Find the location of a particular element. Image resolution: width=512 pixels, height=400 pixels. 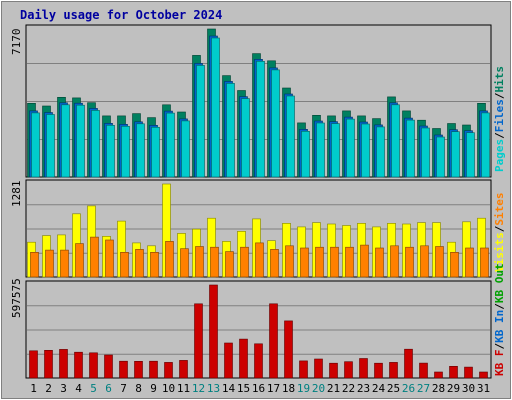

day-label: 12 is located at coordinates (198, 388).